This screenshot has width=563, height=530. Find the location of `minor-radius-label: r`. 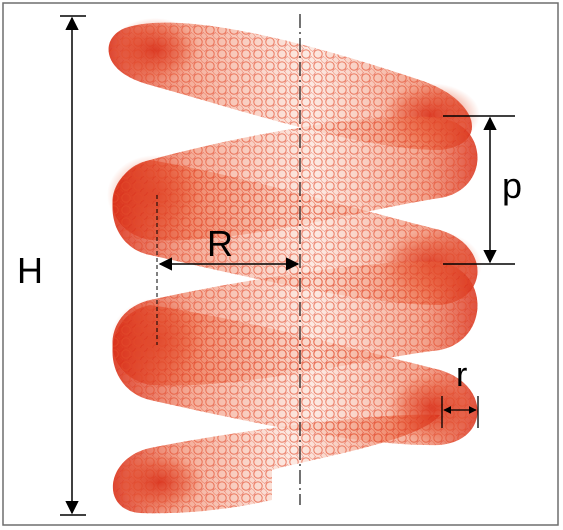

minor-radius-label: r is located at coordinates (461, 375).